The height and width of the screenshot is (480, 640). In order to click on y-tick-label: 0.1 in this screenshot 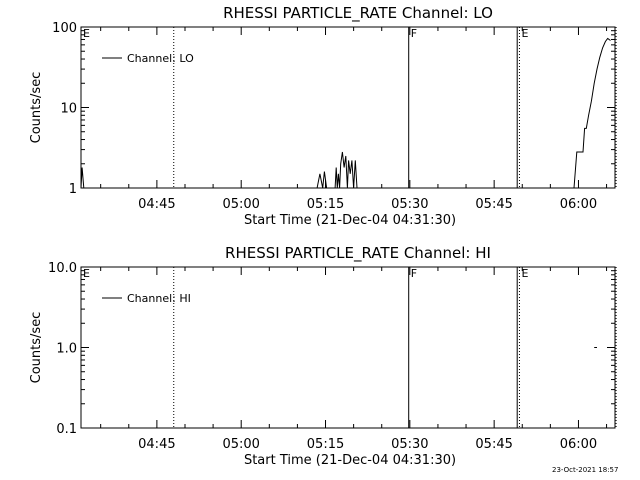, I will do `click(66, 429)`.